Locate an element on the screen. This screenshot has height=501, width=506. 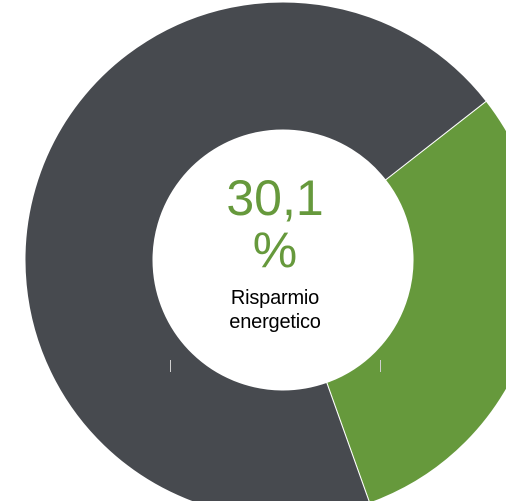
center-caption-line-2: energetico is located at coordinates (275, 322).